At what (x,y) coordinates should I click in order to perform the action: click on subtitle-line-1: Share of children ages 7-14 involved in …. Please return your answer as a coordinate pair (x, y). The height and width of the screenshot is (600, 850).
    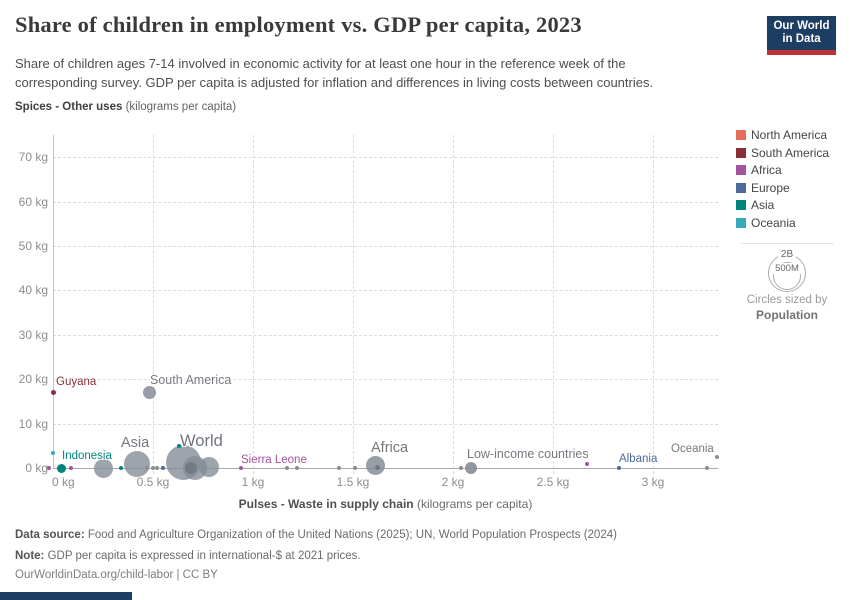
    Looking at the image, I should click on (320, 63).